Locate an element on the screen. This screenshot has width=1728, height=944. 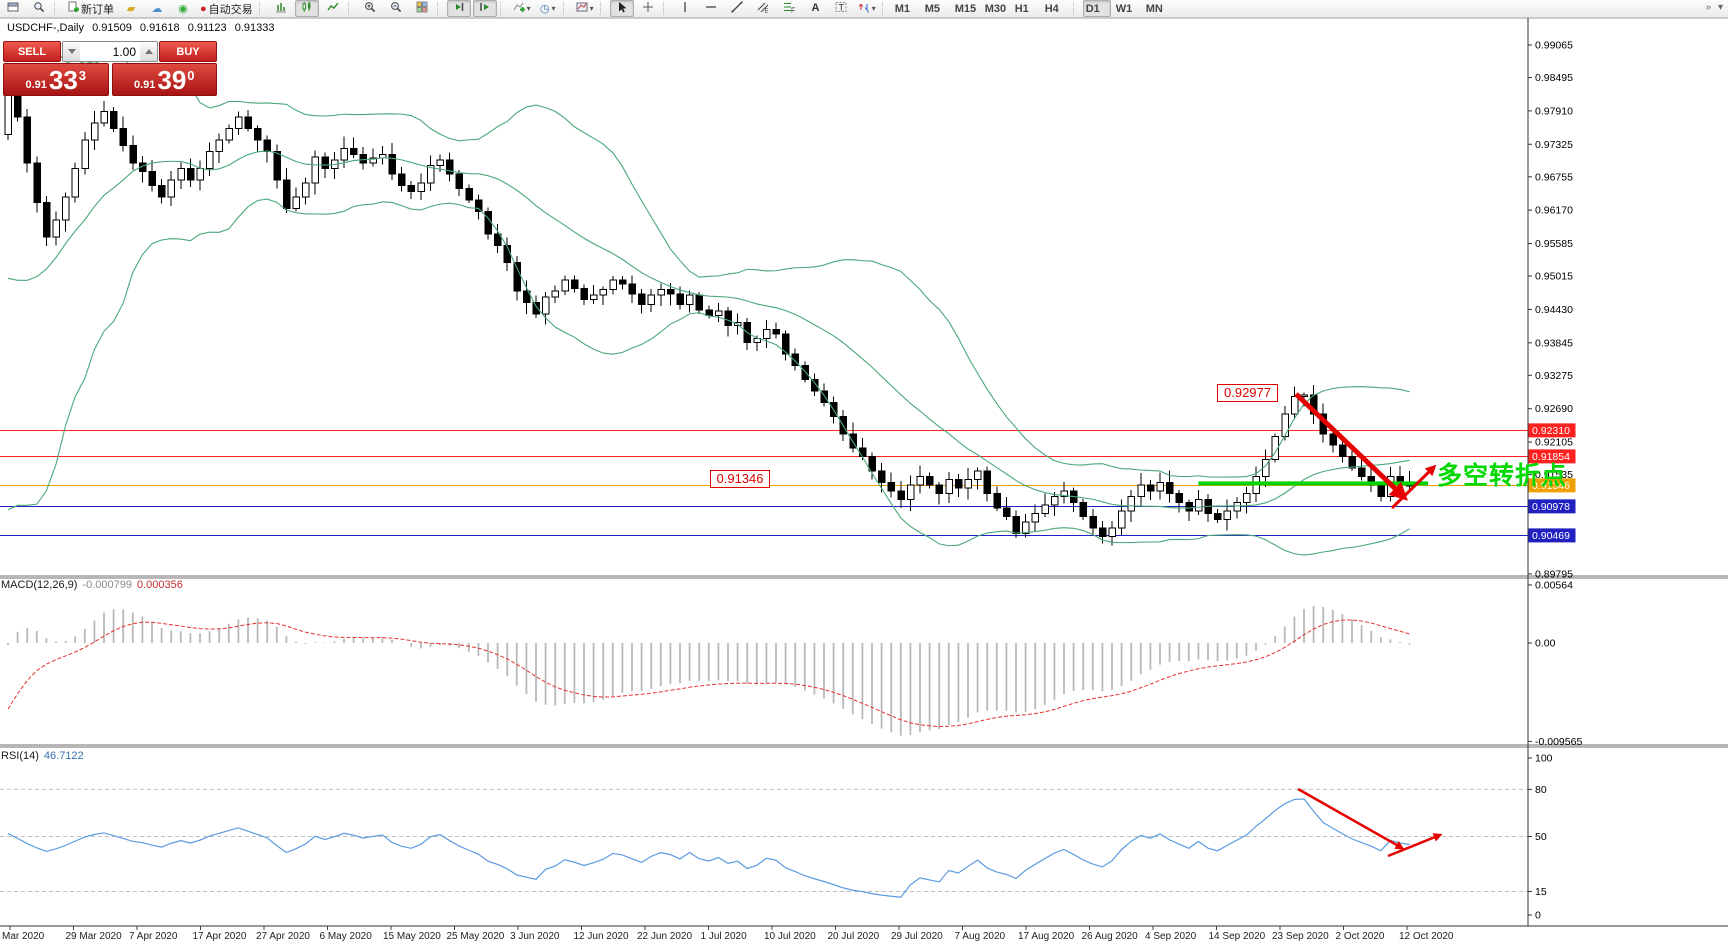
timeframe-h4-label: H4 is located at coordinates (1051, 8).